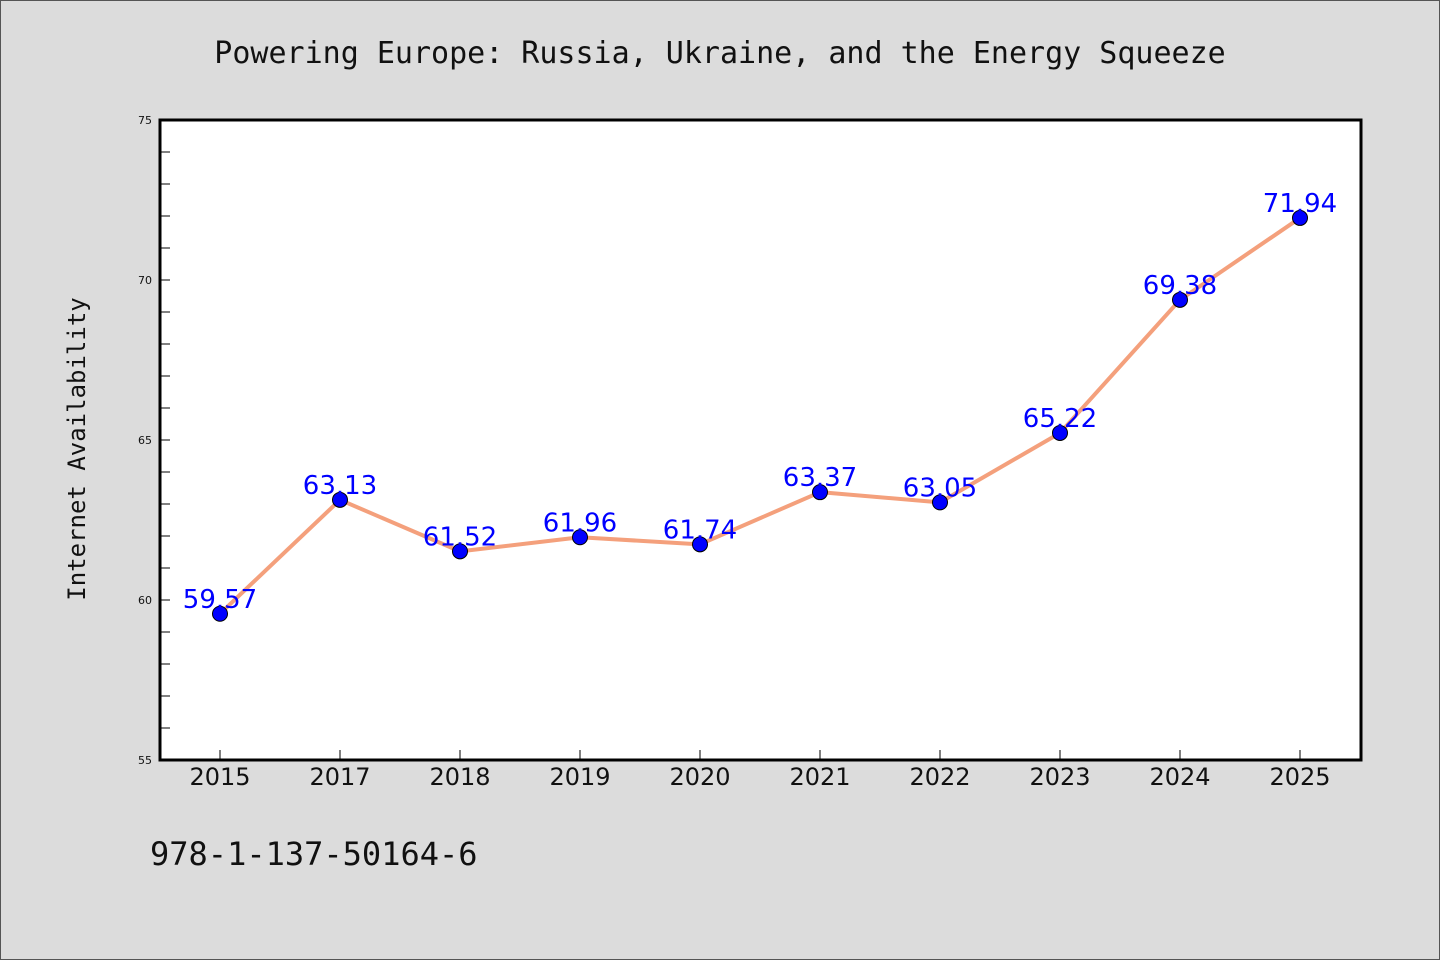  Describe the element at coordinates (314, 854) in the screenshot. I see `isbn-footnote: 978-1-137-50164-6` at that location.